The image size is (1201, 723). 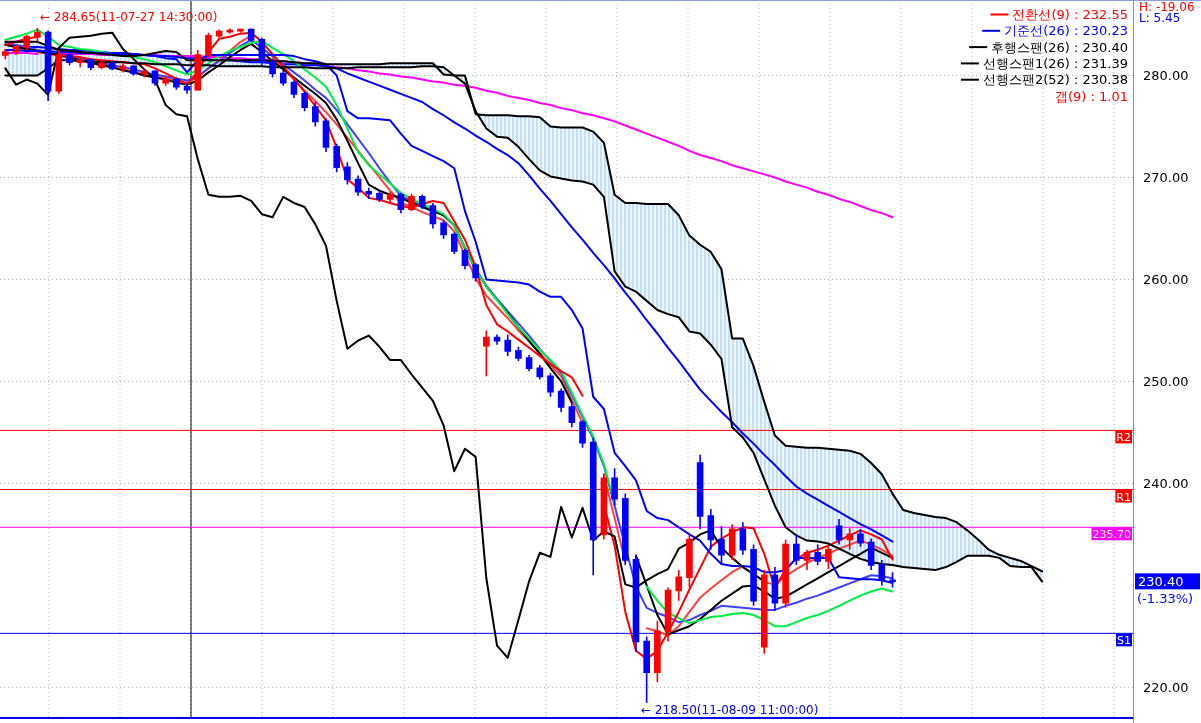 What do you see at coordinates (1165, 599) in the screenshot?
I see `text: (-1.33%)` at bounding box center [1165, 599].